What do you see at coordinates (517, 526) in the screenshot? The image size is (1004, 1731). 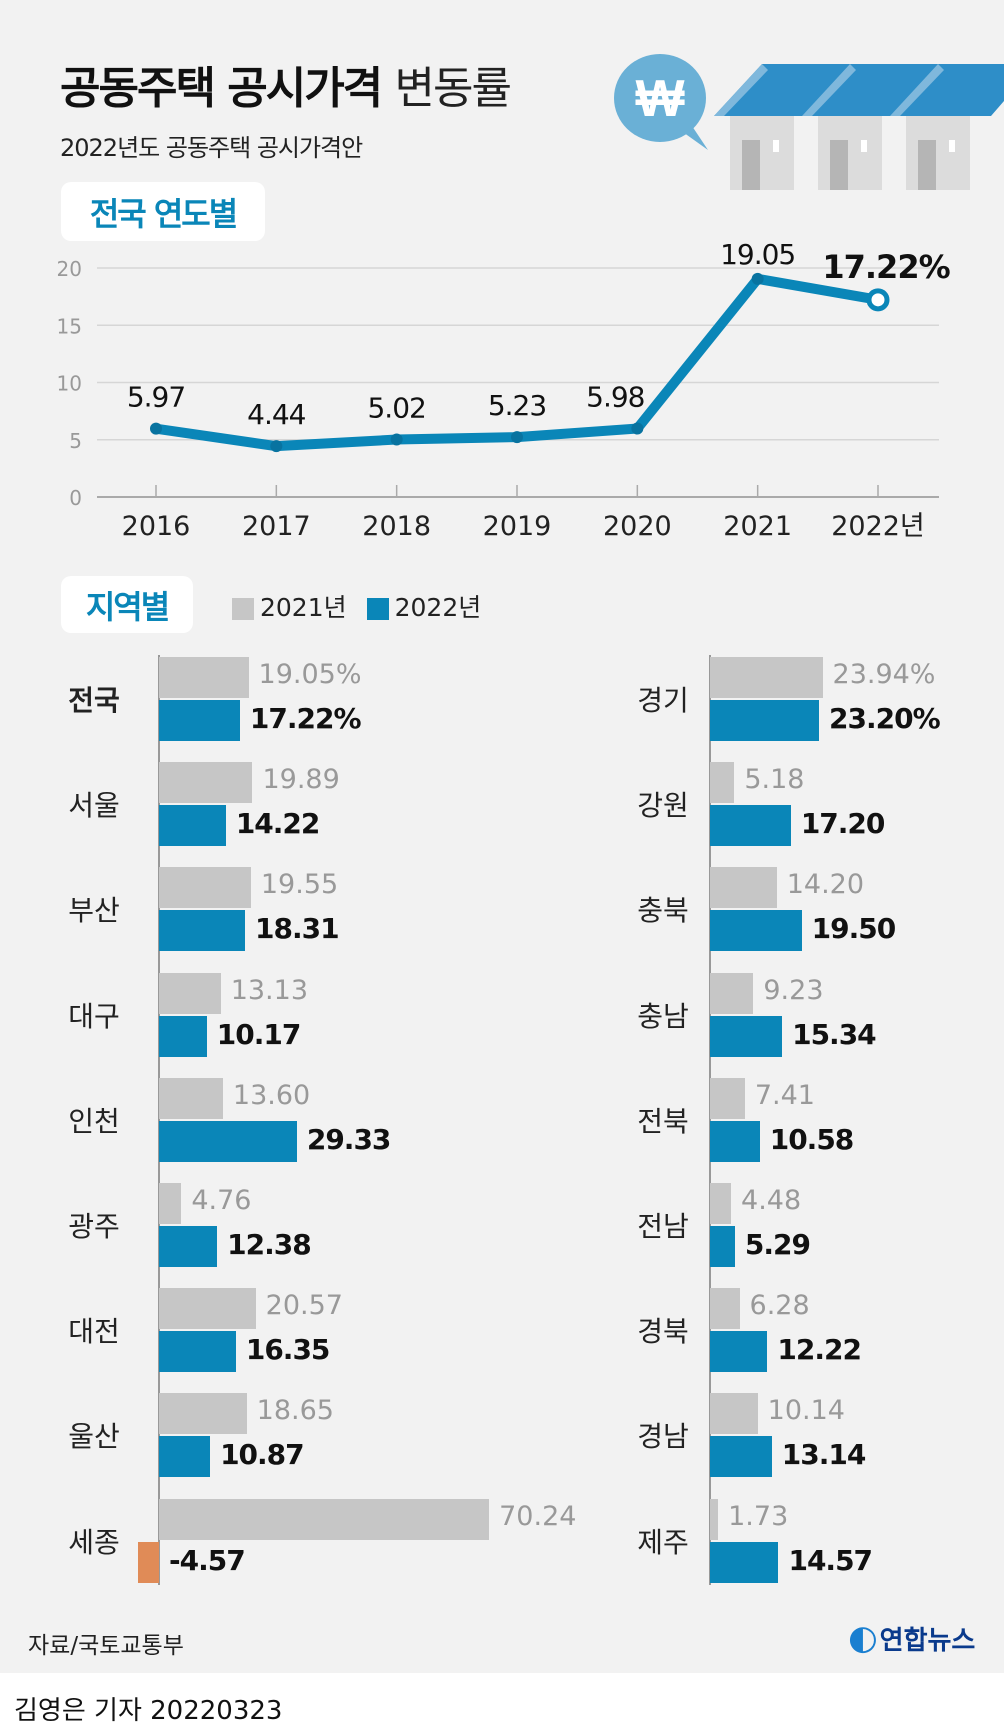 I see `x-tick-label: 2019` at bounding box center [517, 526].